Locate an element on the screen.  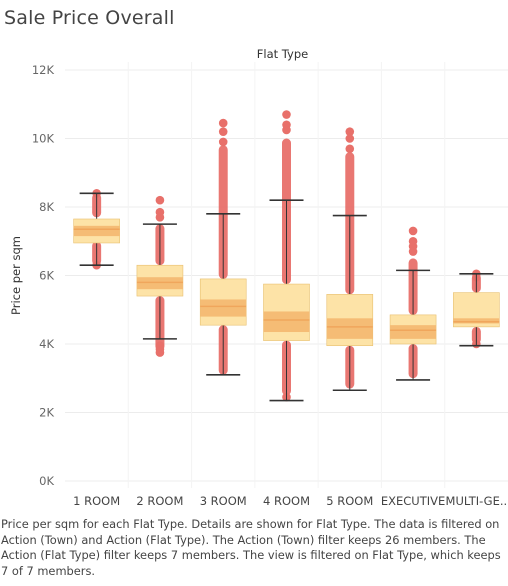
y-axis-label: Price per sqm is located at coordinates (16, 275).